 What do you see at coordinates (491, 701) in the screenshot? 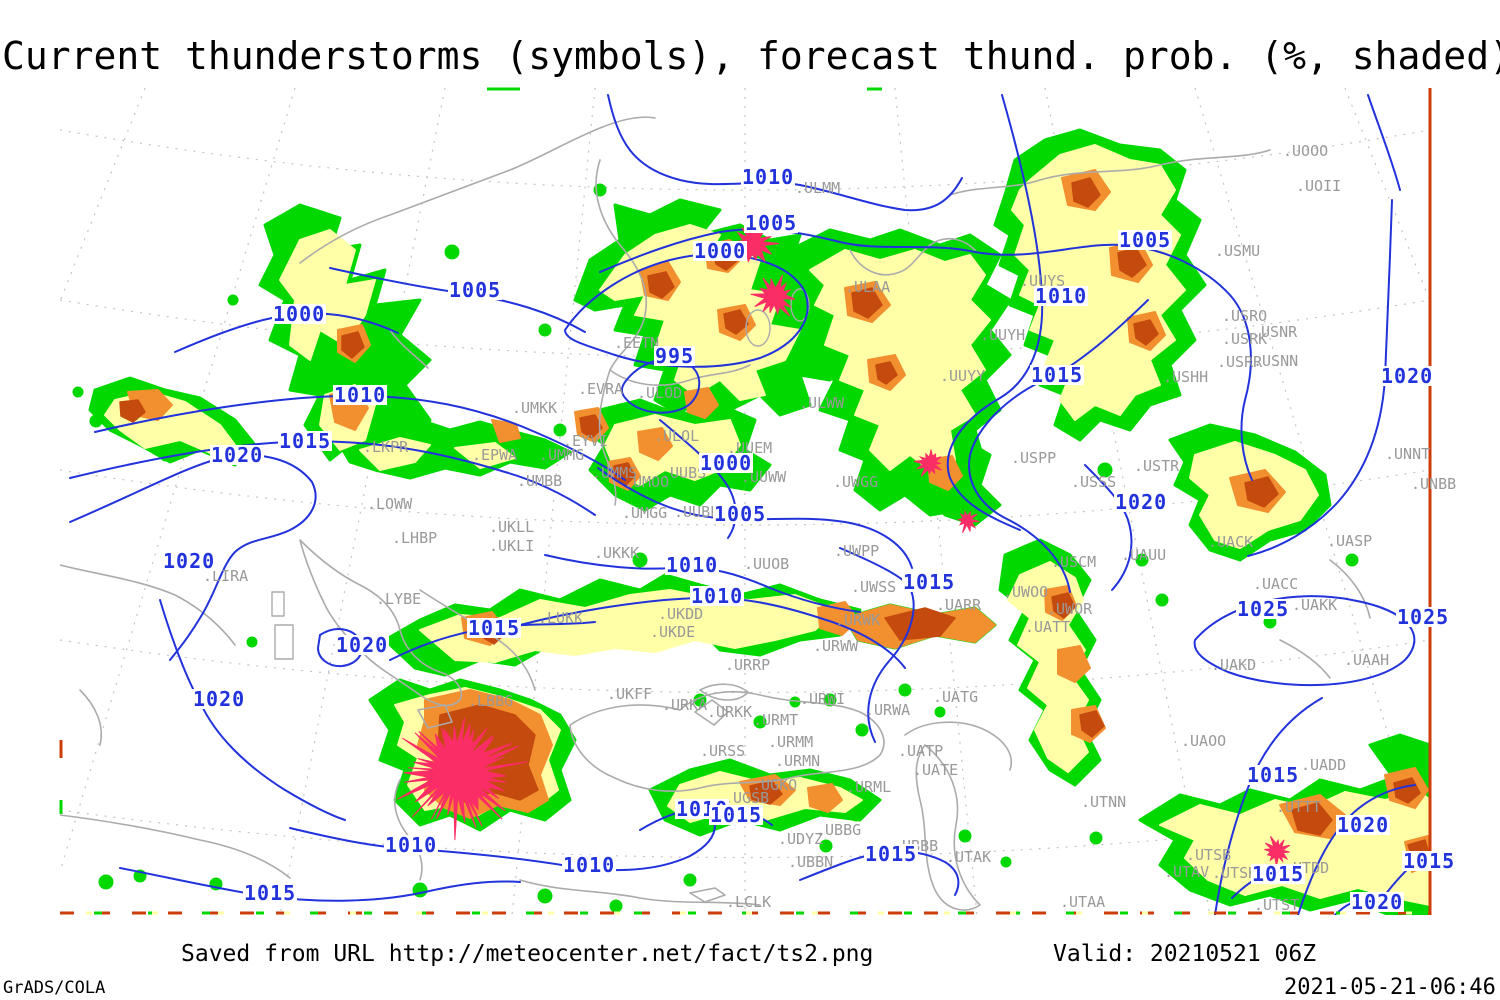
I see `station-label: .LBBG` at bounding box center [491, 701].